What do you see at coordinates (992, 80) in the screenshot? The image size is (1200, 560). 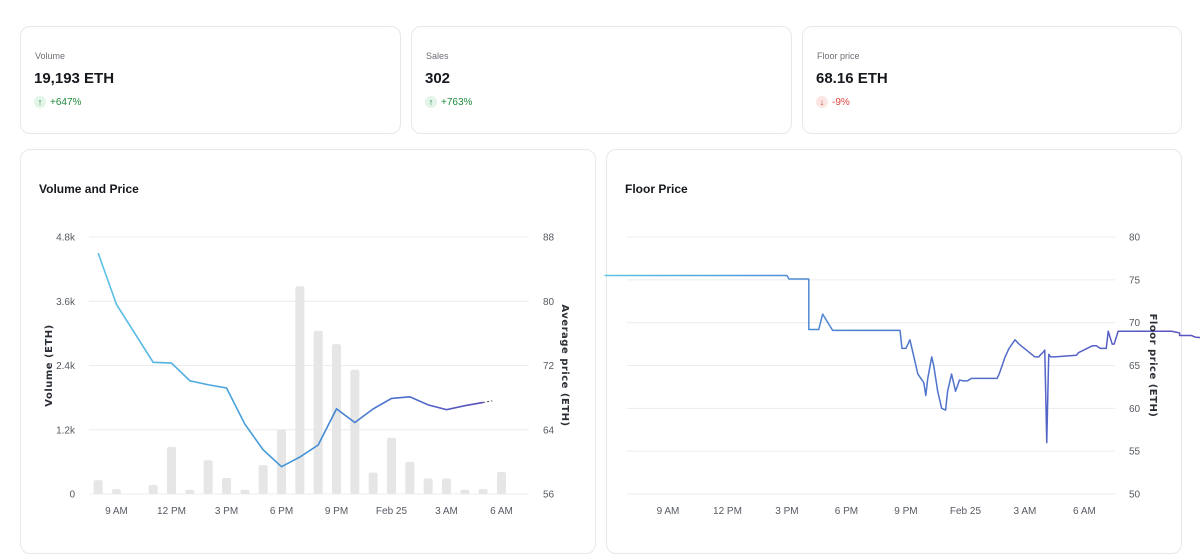 I see `floor-price-stat-card: Floor price 68.16 ETH ↓ -9%` at bounding box center [992, 80].